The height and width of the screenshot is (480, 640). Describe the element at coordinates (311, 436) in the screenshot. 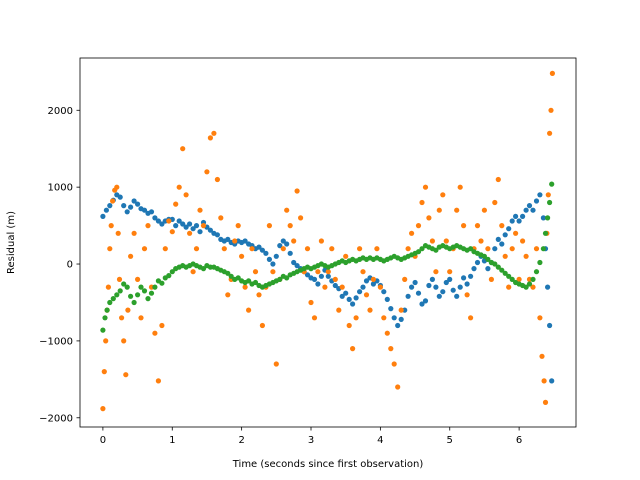

I see `x-axis-ticks: 0 1 2 3 4 5 6` at that location.